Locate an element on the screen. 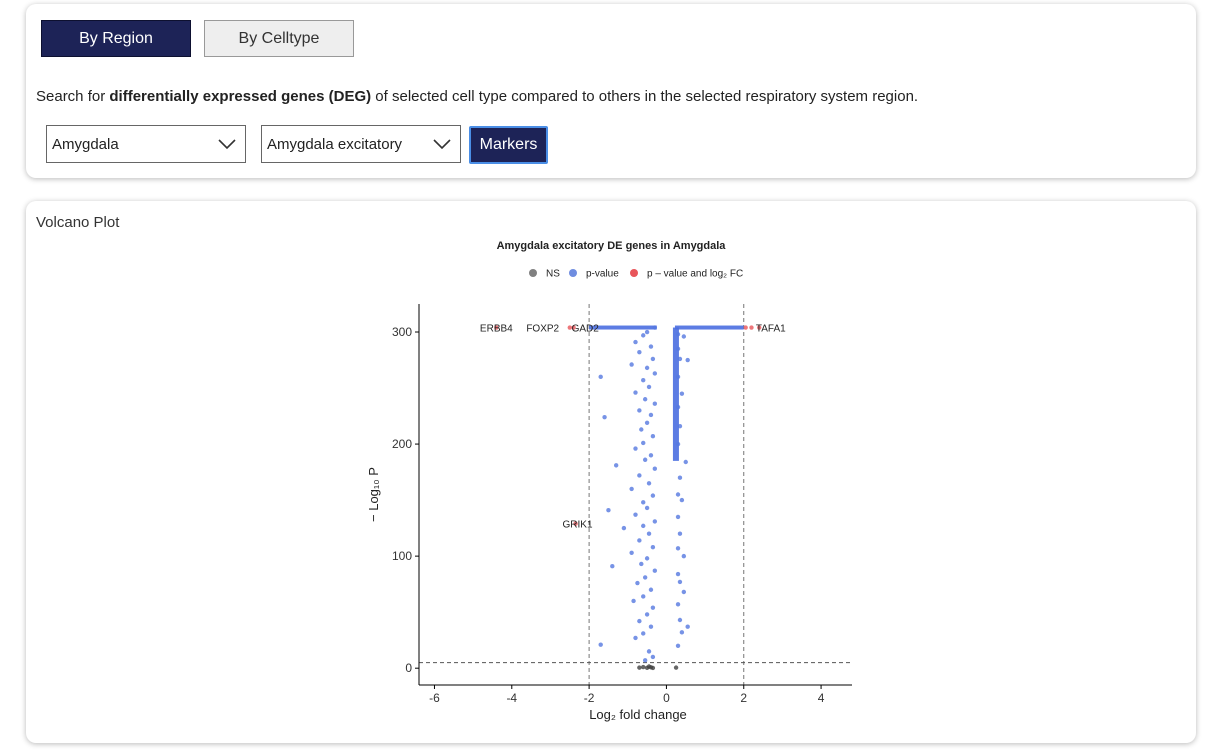 This screenshot has height=756, width=1212. legend-label: NS is located at coordinates (553, 274).